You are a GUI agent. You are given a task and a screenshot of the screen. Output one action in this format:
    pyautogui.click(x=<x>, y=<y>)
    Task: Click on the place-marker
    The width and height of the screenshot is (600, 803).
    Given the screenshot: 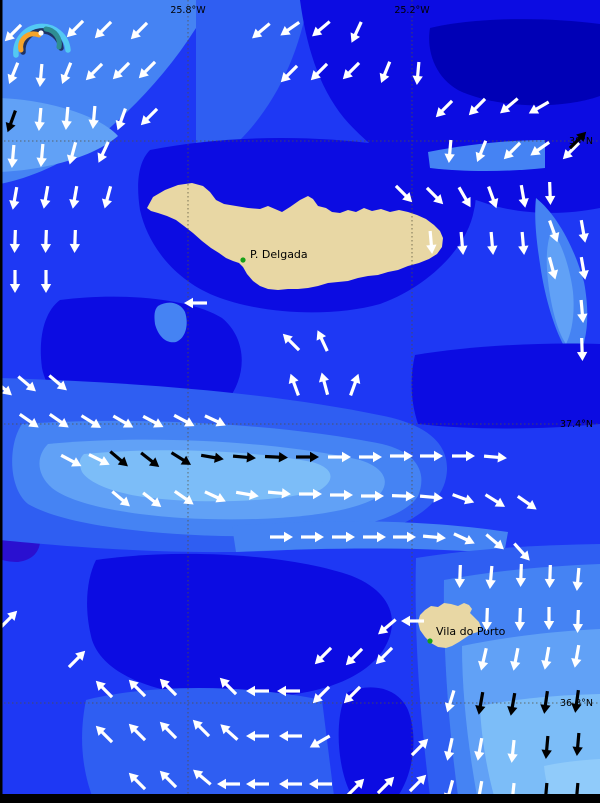 What is the action you would take?
    pyautogui.click(x=430, y=641)
    